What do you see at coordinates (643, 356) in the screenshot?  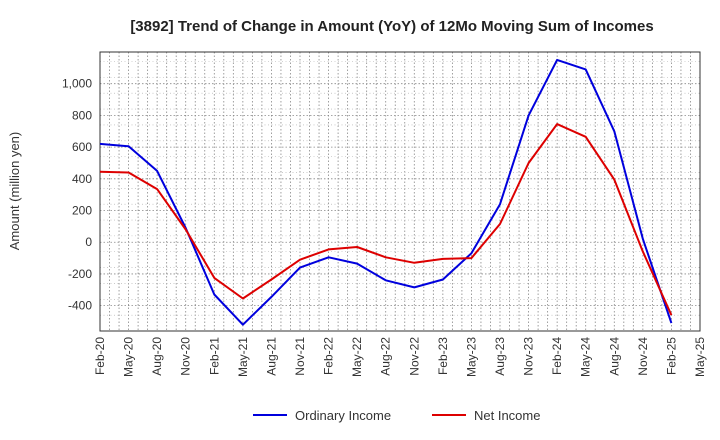 I see `x-tick-label: Nov-24` at bounding box center [643, 356].